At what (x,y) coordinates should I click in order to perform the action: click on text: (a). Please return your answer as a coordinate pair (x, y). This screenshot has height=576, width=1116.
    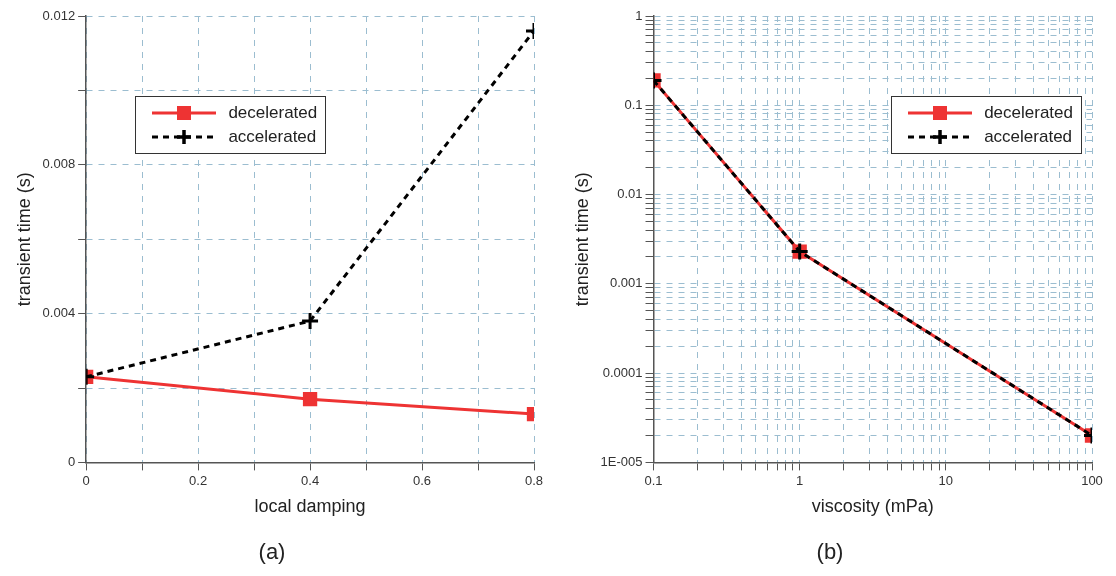
    Looking at the image, I should click on (272, 551).